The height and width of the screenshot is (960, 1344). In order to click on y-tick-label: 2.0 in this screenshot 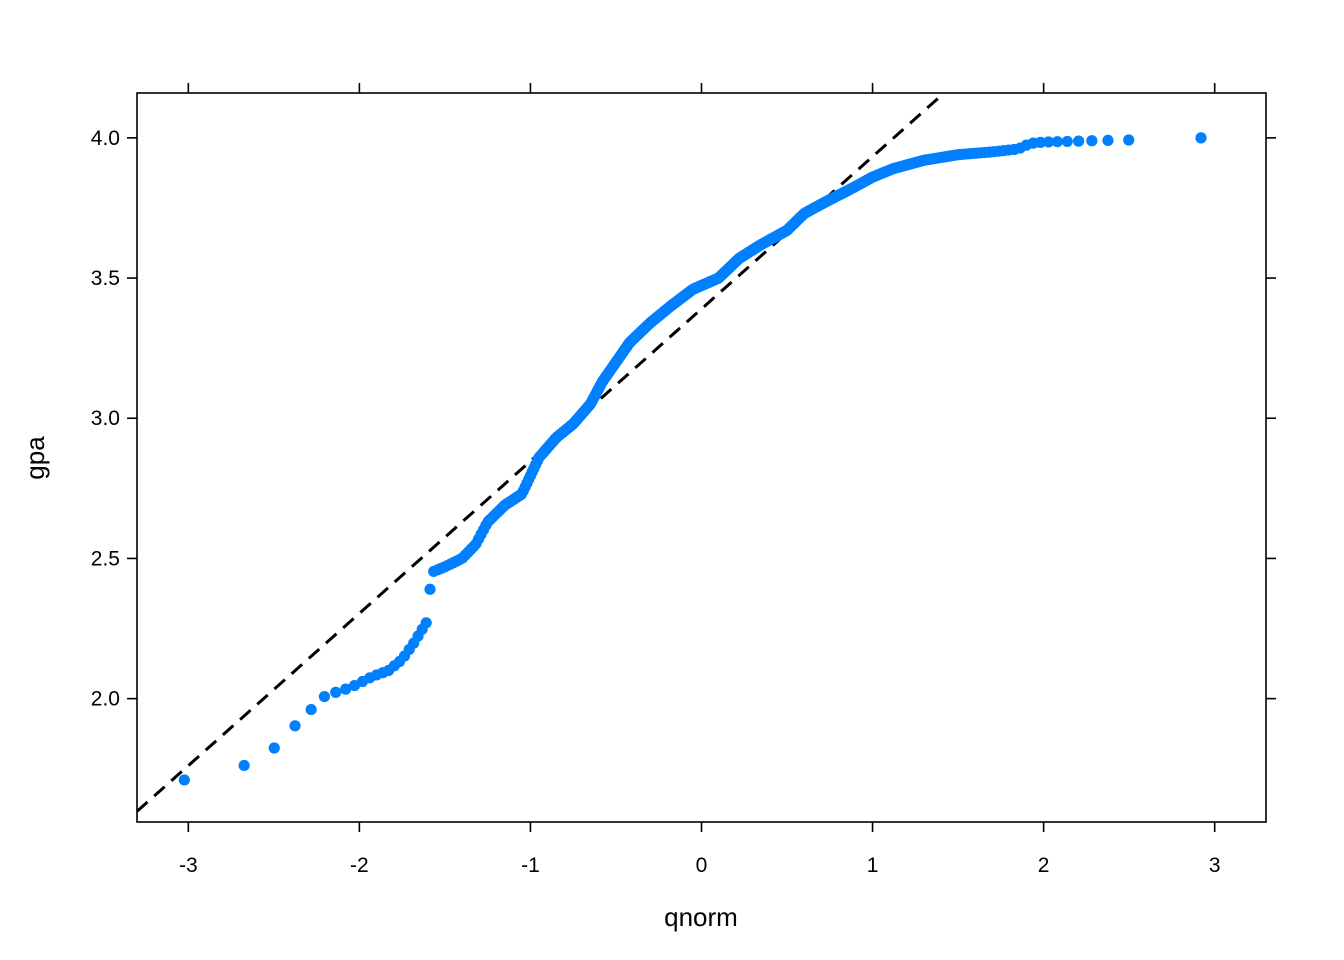, I will do `click(105, 699)`.